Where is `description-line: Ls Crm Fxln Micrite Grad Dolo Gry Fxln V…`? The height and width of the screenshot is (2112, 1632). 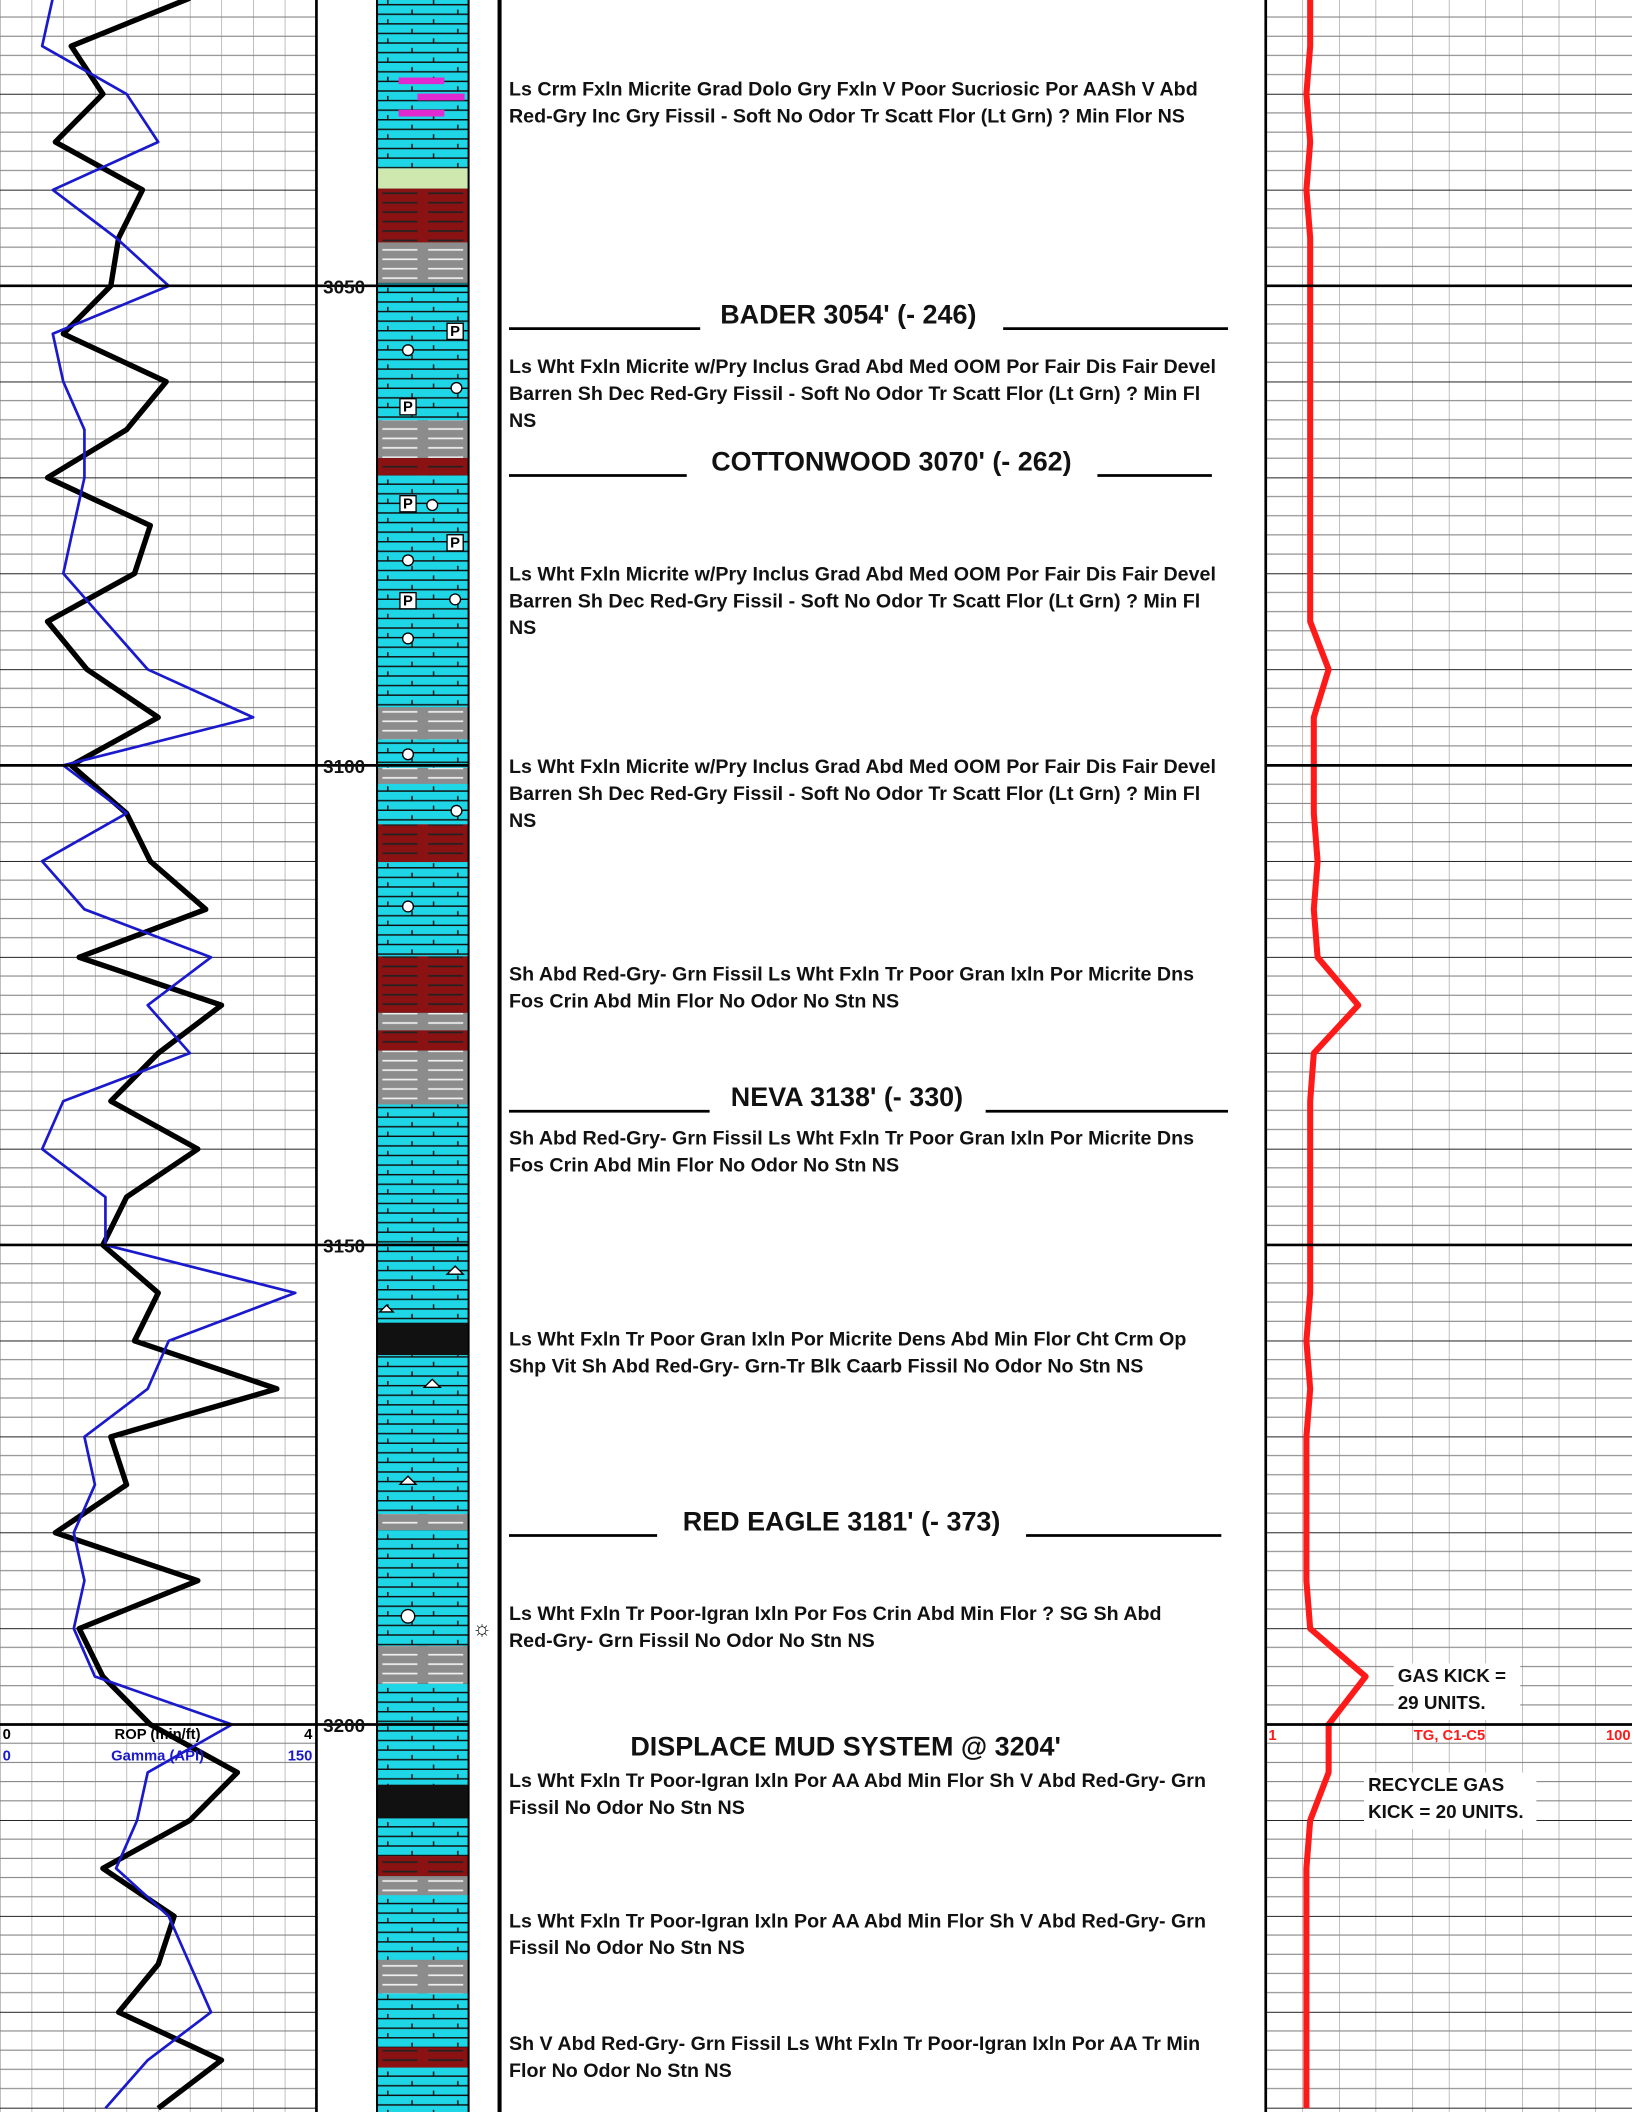
description-line: Ls Crm Fxln Micrite Grad Dolo Gry Fxln V… is located at coordinates (853, 89).